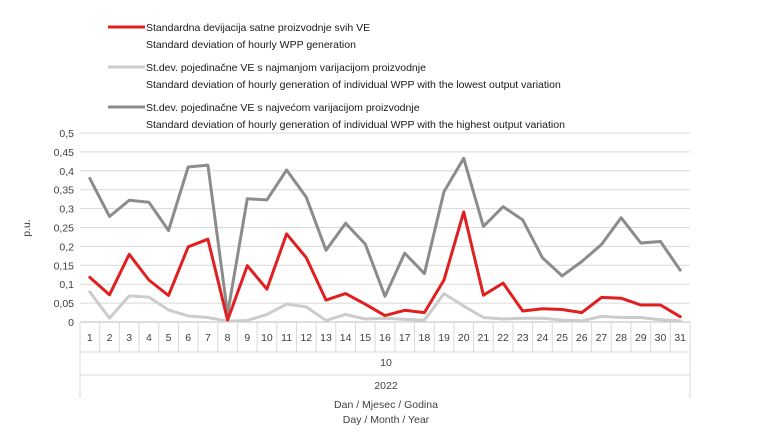  Describe the element at coordinates (562, 338) in the screenshot. I see `x-tick-label: 25` at that location.